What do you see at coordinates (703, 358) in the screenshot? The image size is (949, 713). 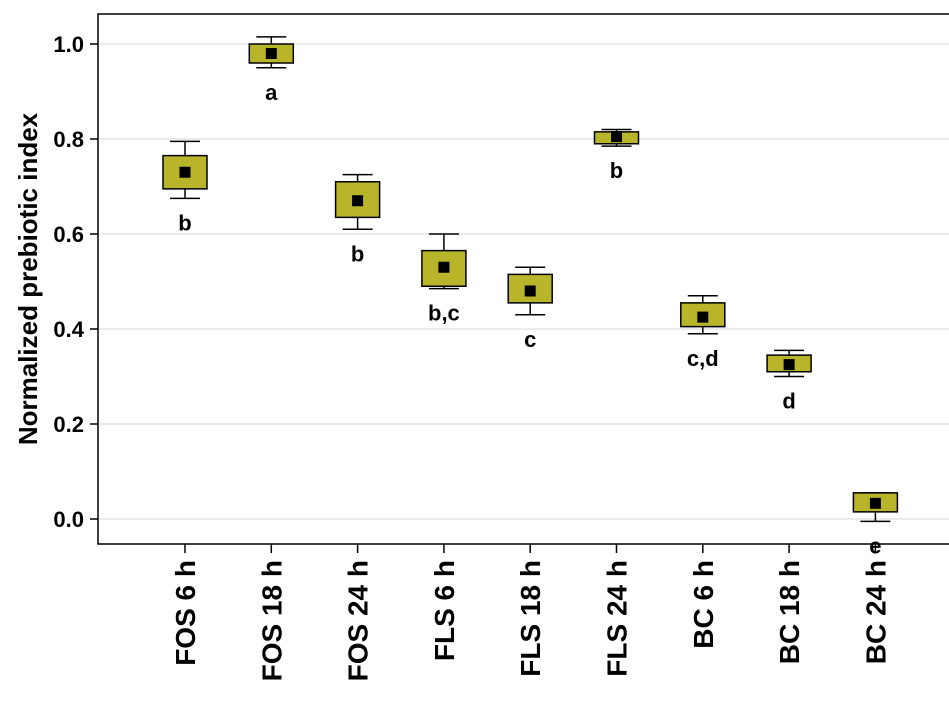 I see `significance-letter: c,d` at bounding box center [703, 358].